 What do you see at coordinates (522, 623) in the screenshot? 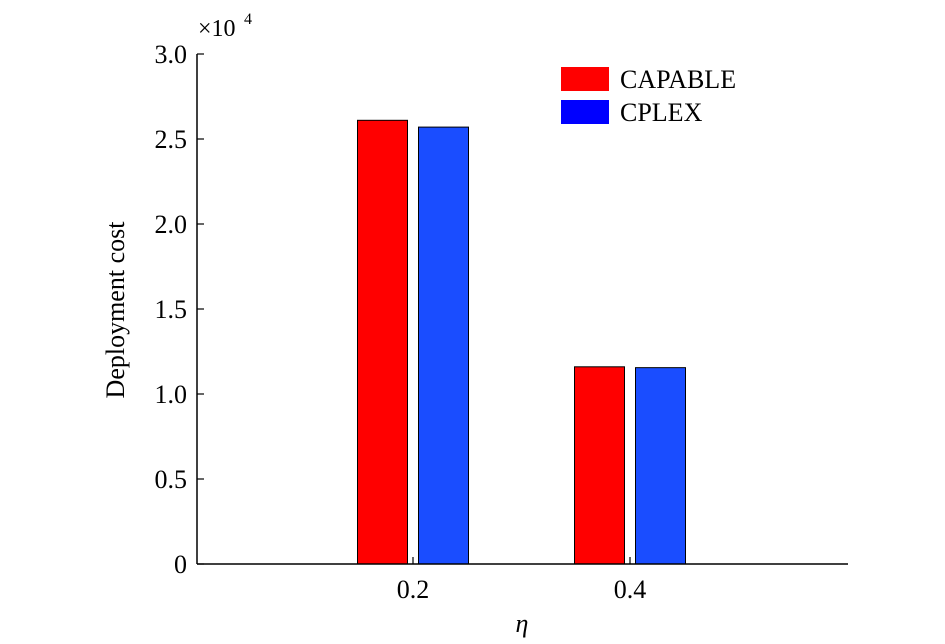
I see `x-axis-label: η` at bounding box center [522, 623].